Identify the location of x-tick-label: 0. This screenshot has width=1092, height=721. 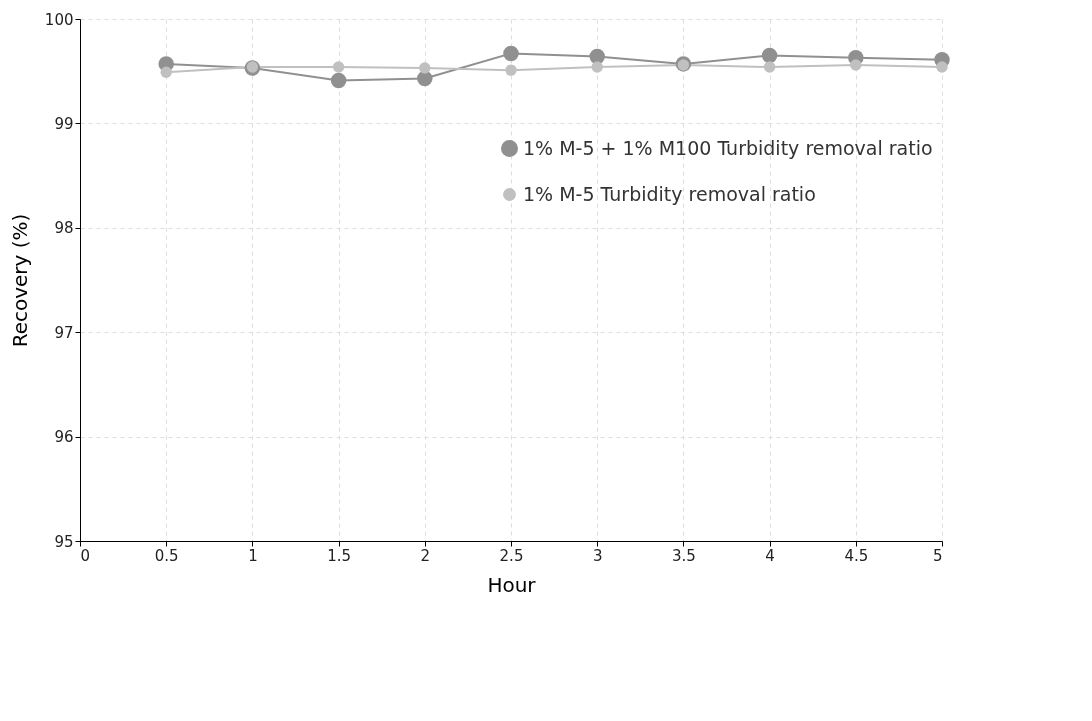
(85, 555).